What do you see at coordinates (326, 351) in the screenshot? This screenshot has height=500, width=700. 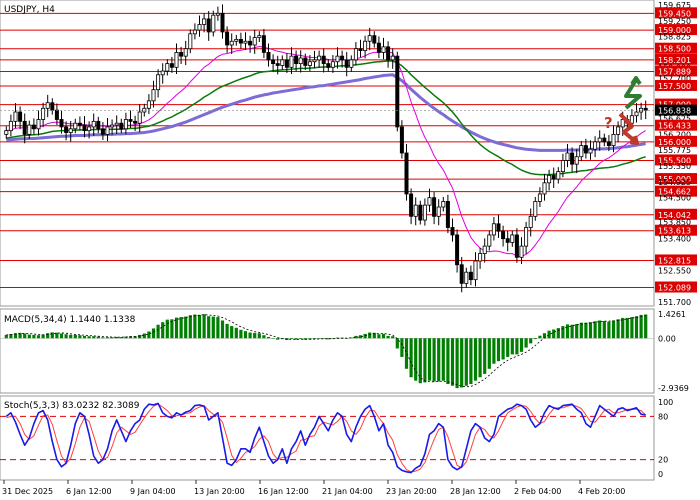 I see `macd-signal-line` at bounding box center [326, 351].